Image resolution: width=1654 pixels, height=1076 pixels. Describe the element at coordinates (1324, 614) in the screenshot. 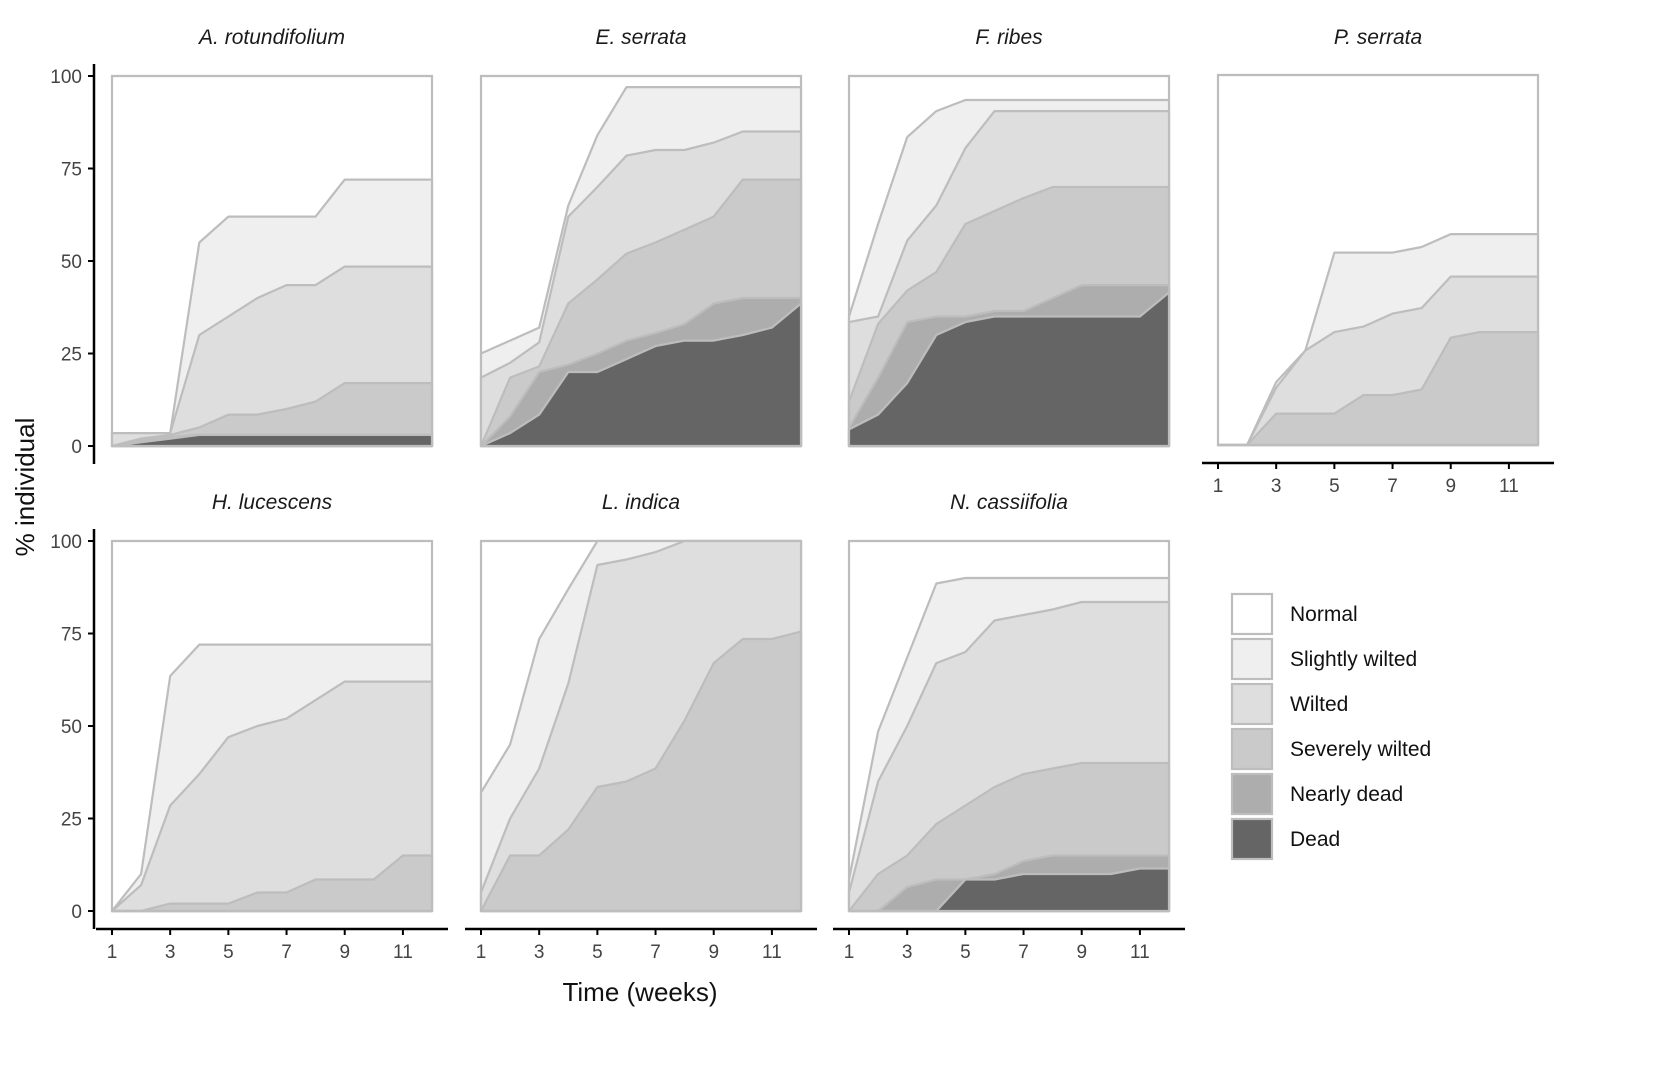

I see `legend-label: Normal` at that location.